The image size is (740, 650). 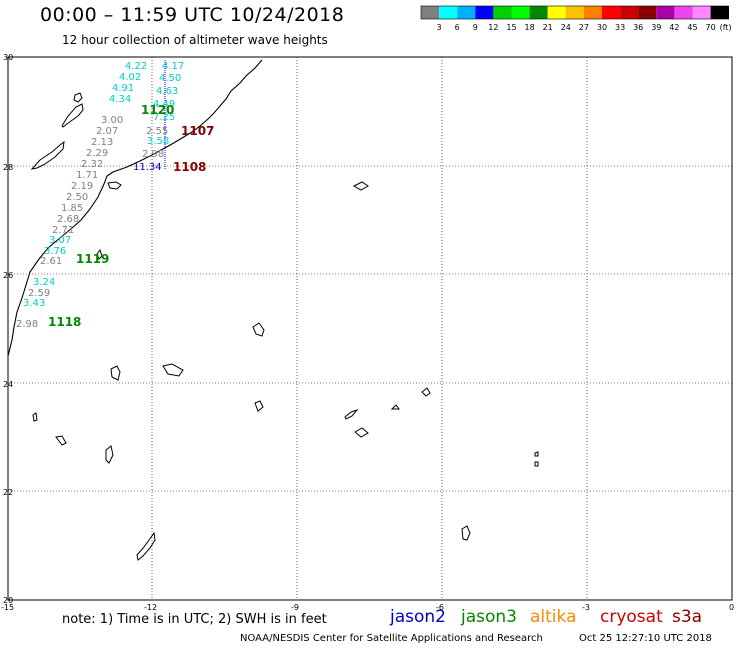 What do you see at coordinates (620, 27) in the screenshot?
I see `legend-label: 33` at bounding box center [620, 27].